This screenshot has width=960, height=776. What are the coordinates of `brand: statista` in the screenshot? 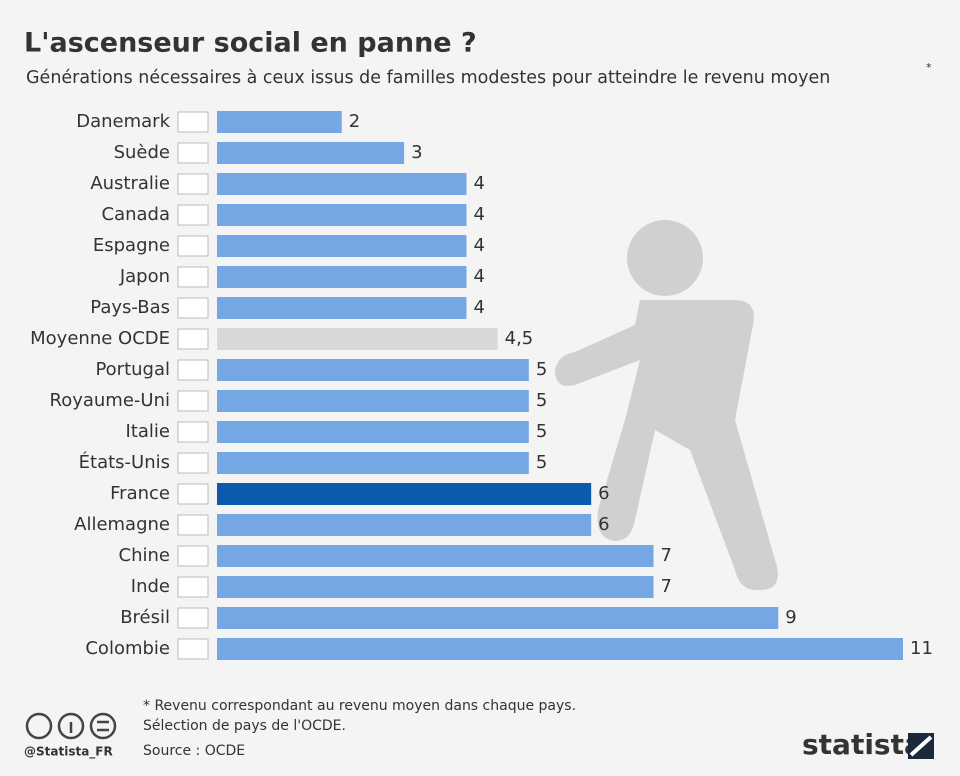 It's located at (862, 744).